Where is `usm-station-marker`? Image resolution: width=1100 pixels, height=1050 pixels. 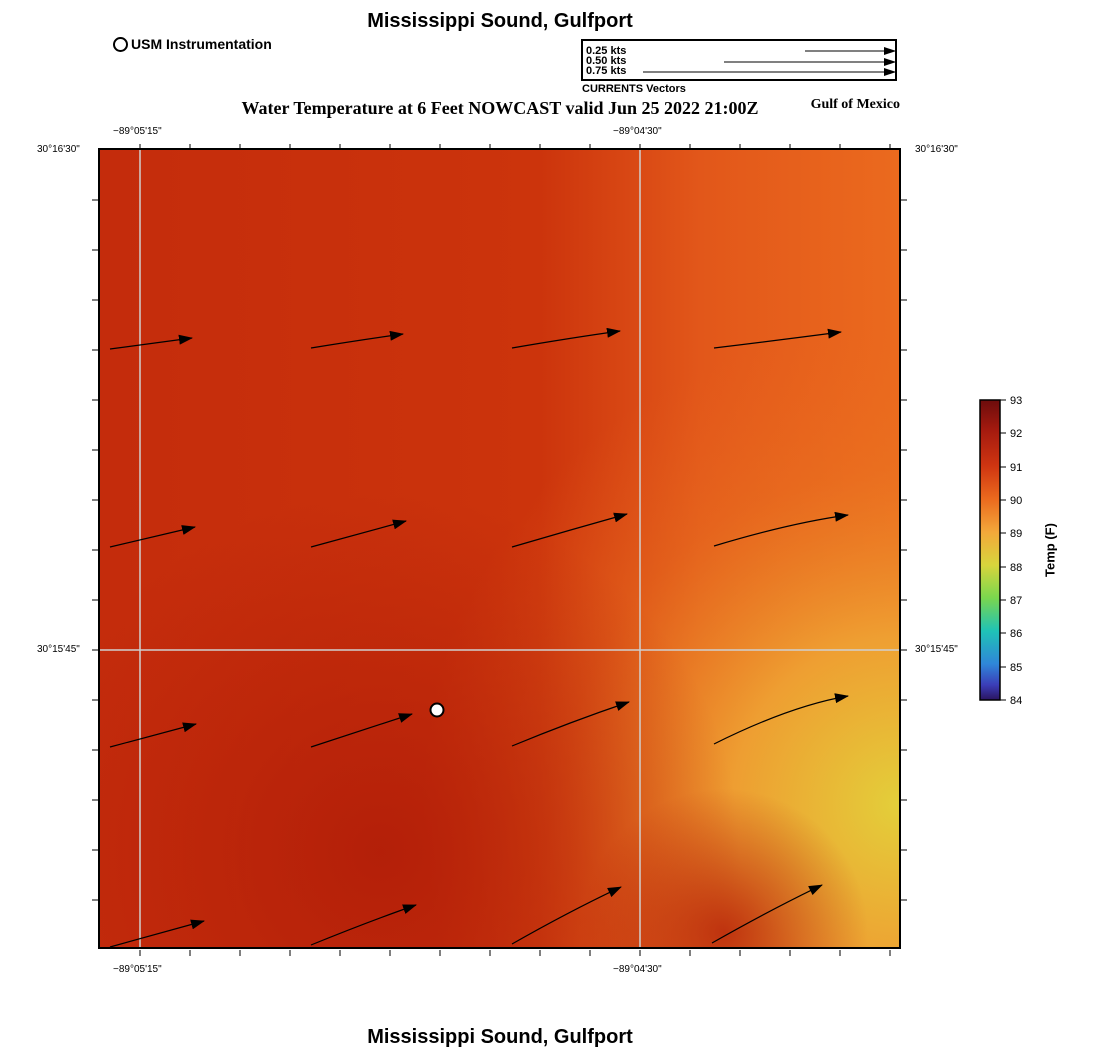 usm-station-marker is located at coordinates (437, 710).